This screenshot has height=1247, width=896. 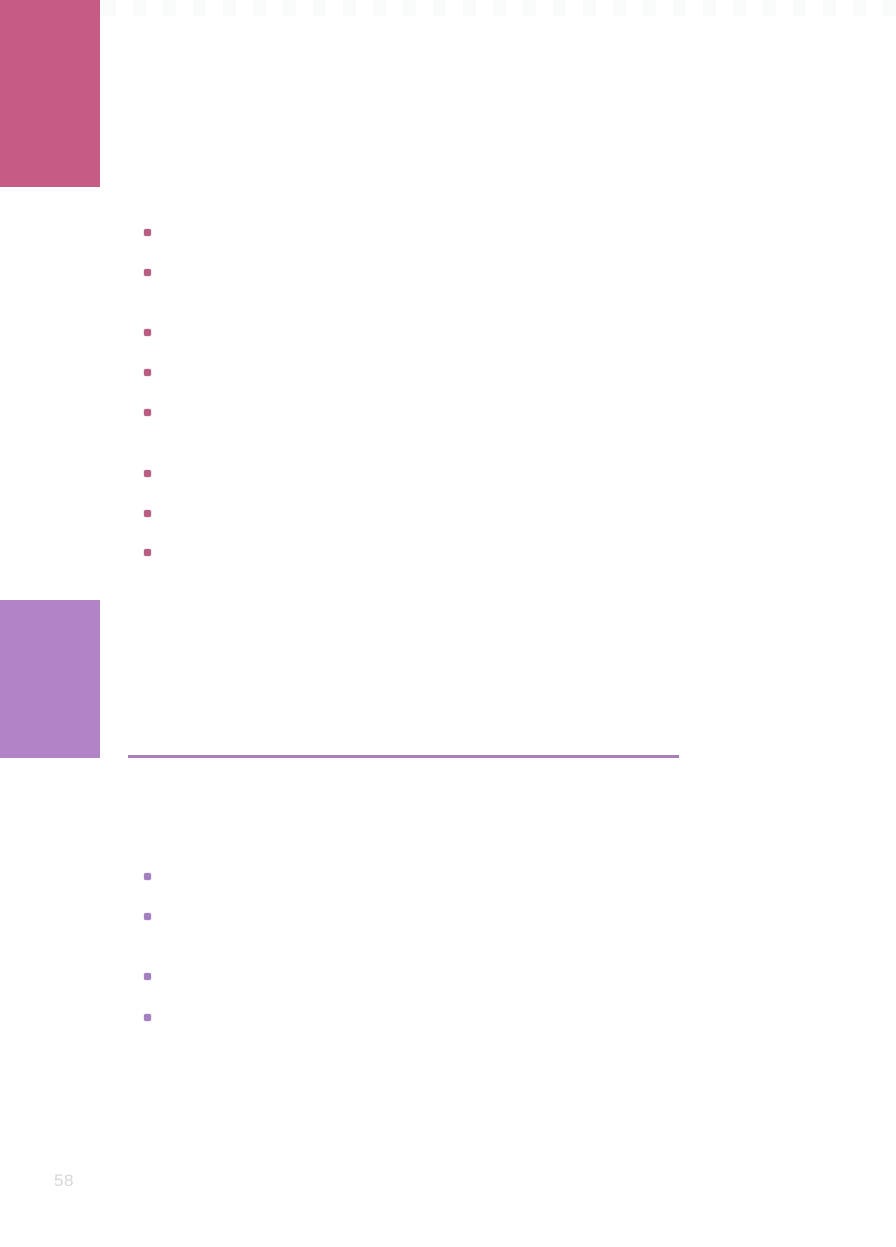 I want to click on section-marker-pink, so click(x=50, y=93).